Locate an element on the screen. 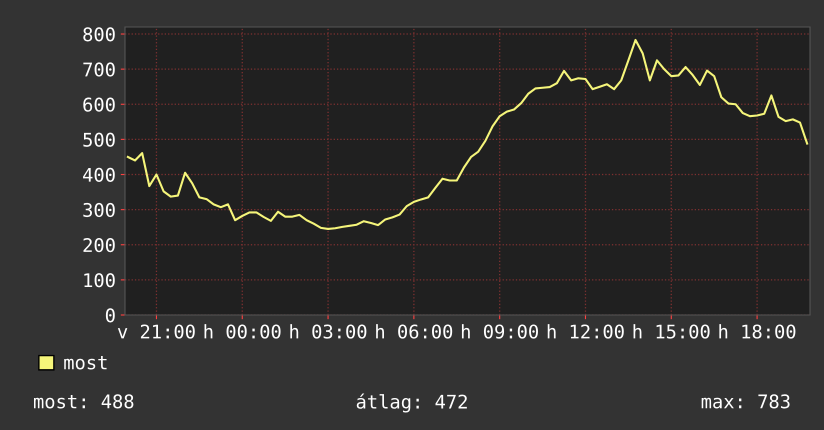 Image resolution: width=824 pixels, height=430 pixels. x-tick-label: h 03:00 is located at coordinates (328, 331).